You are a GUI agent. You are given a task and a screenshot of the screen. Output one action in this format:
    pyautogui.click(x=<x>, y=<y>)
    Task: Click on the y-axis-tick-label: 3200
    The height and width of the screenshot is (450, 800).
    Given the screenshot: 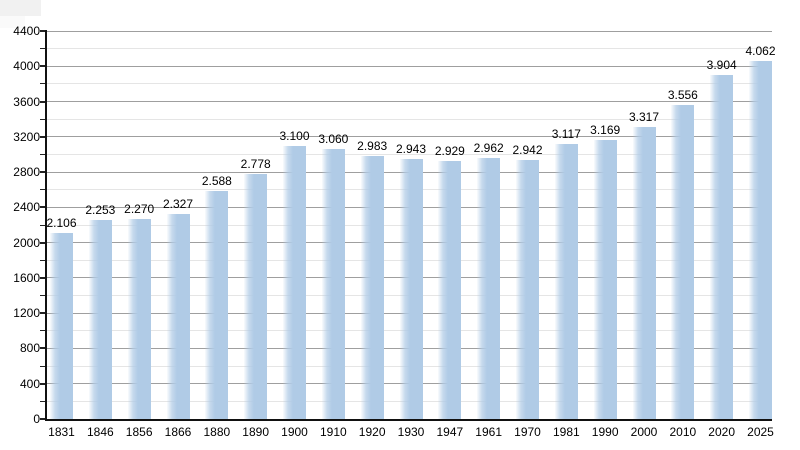 What is the action you would take?
    pyautogui.click(x=26, y=136)
    